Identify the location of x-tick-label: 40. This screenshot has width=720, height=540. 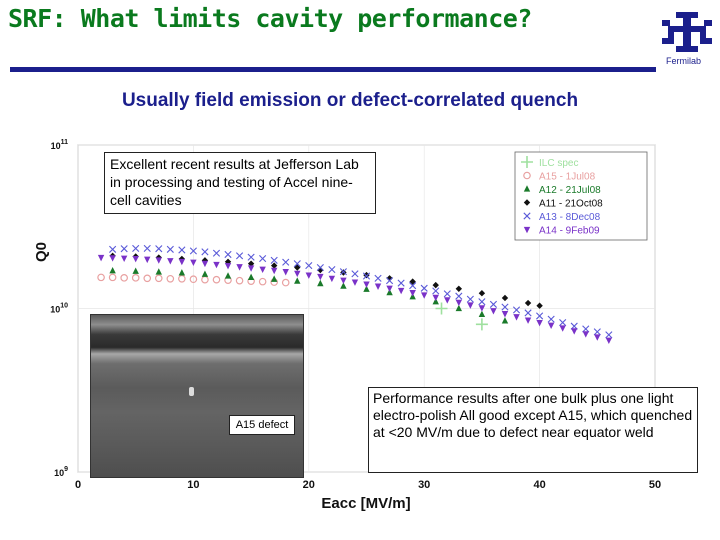
(539, 485).